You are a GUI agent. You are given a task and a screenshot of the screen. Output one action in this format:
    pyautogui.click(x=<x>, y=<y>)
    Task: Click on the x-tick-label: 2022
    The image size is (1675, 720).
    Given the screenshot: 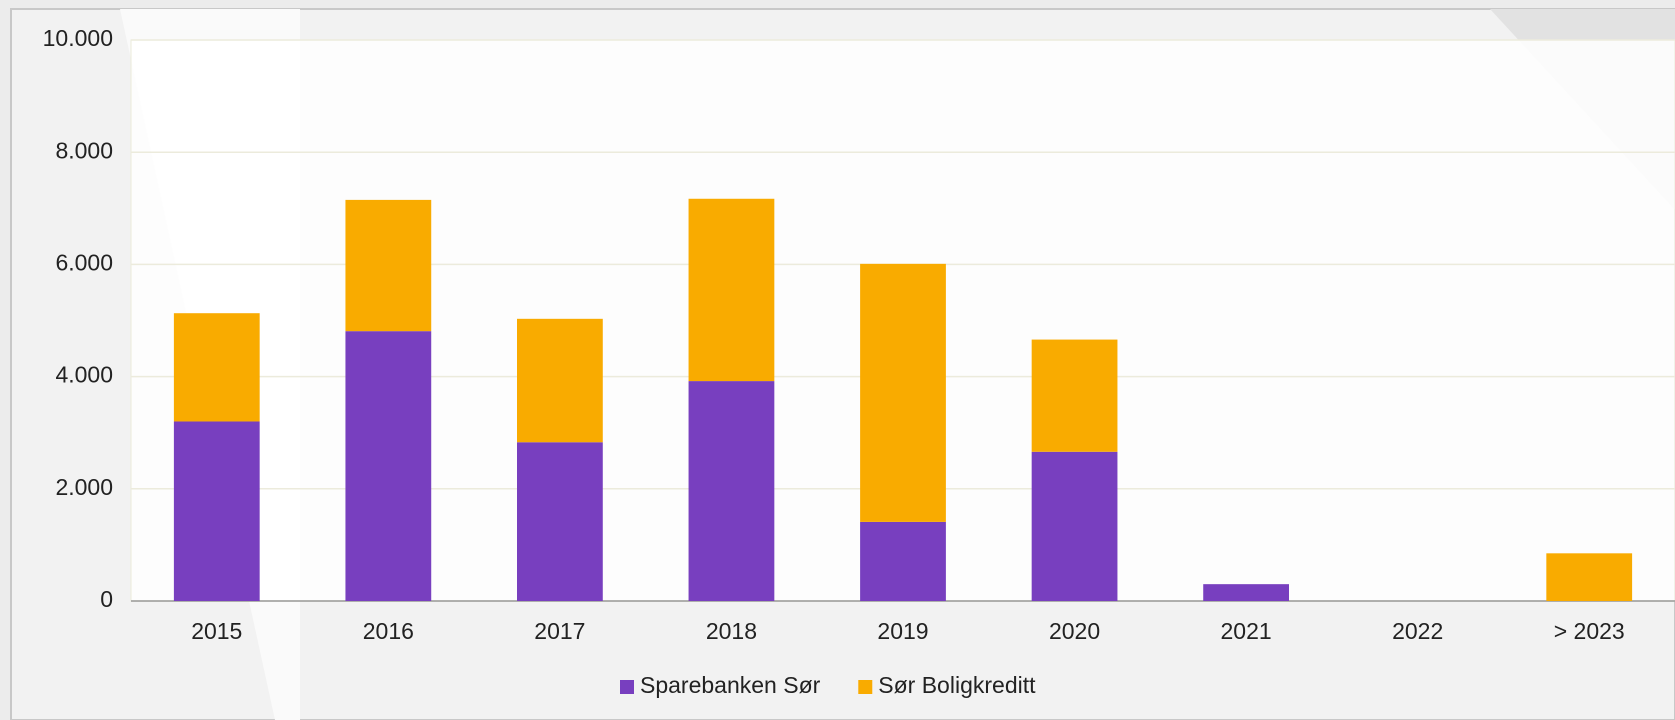 What is the action you would take?
    pyautogui.click(x=1417, y=631)
    